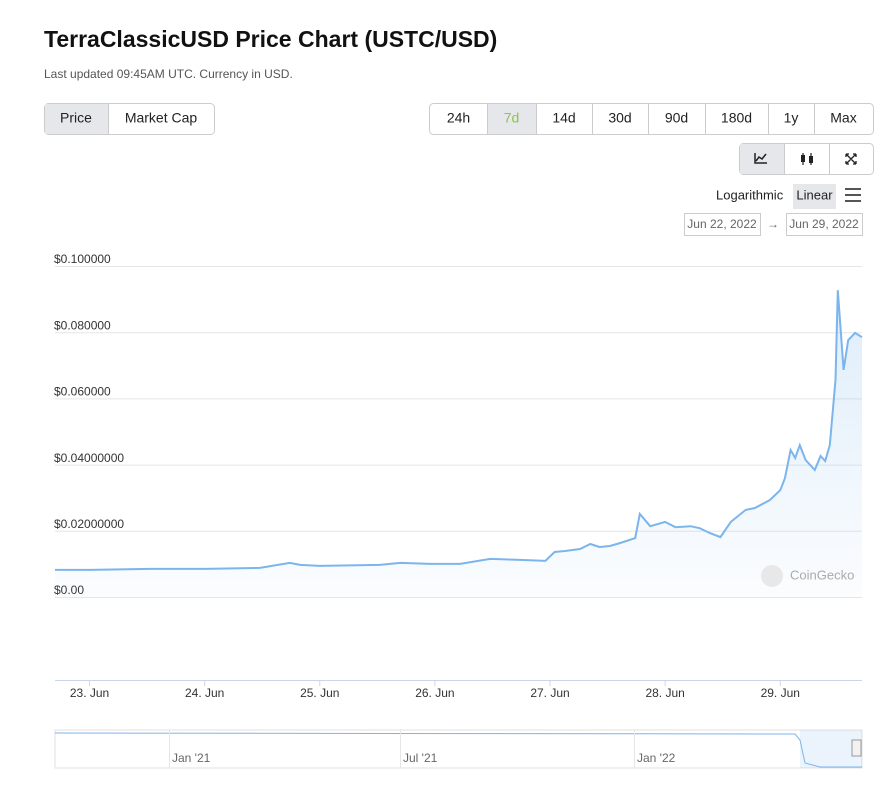 This screenshot has width=892, height=791. Describe the element at coordinates (319, 693) in the screenshot. I see `x-tick-label: 25. Jun` at that location.